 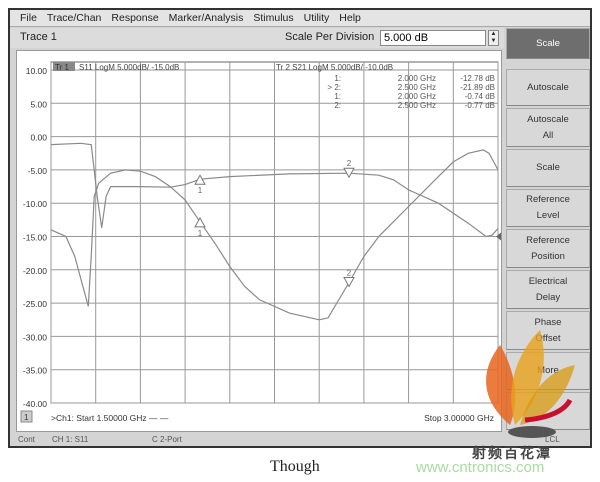 What do you see at coordinates (37, 71) in the screenshot?
I see `y-tick-label: 10.00` at bounding box center [37, 71].